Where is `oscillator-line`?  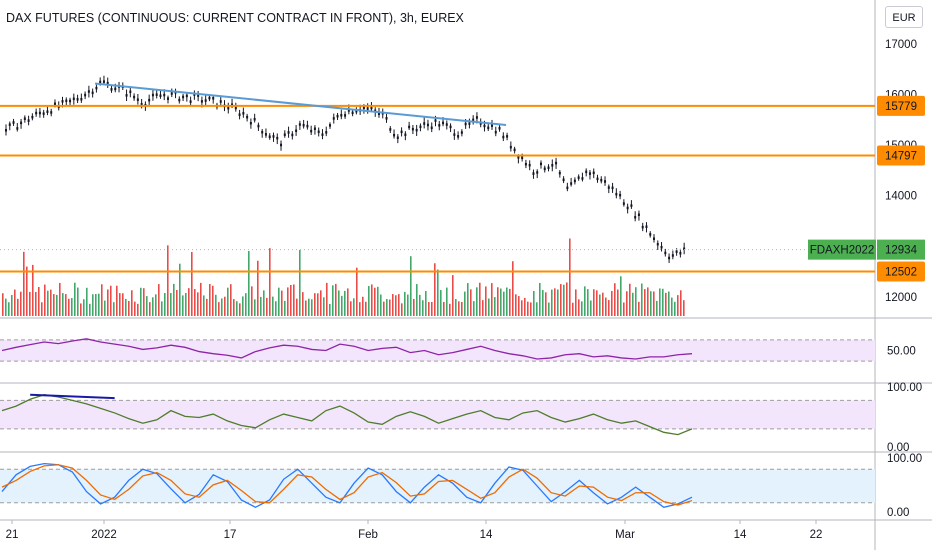 oscillator-line is located at coordinates (347, 415).